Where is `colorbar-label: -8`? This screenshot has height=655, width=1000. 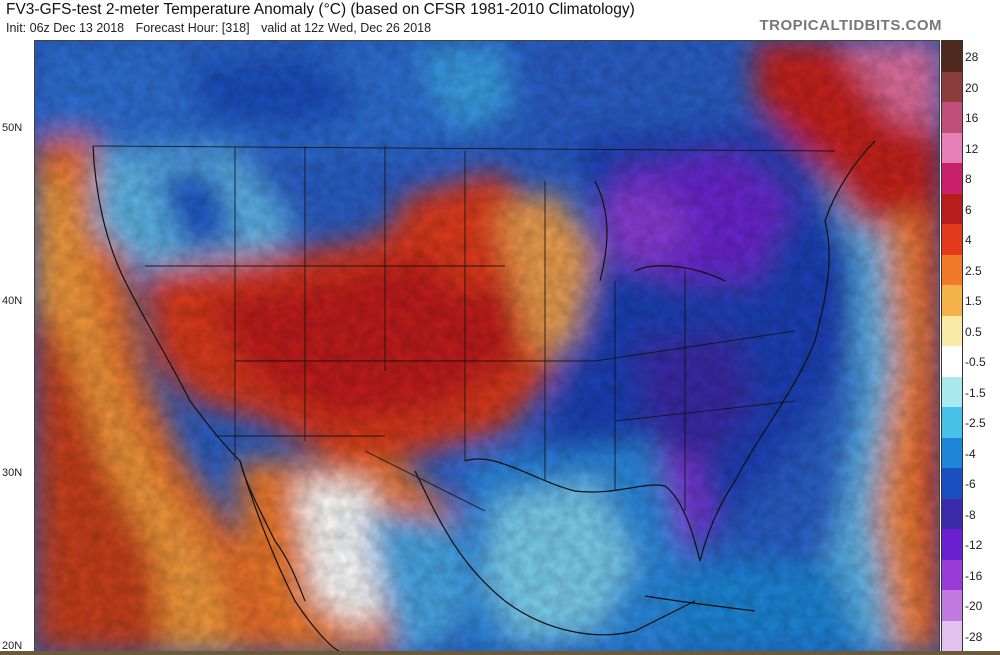
colorbar-label: -8 is located at coordinates (970, 514).